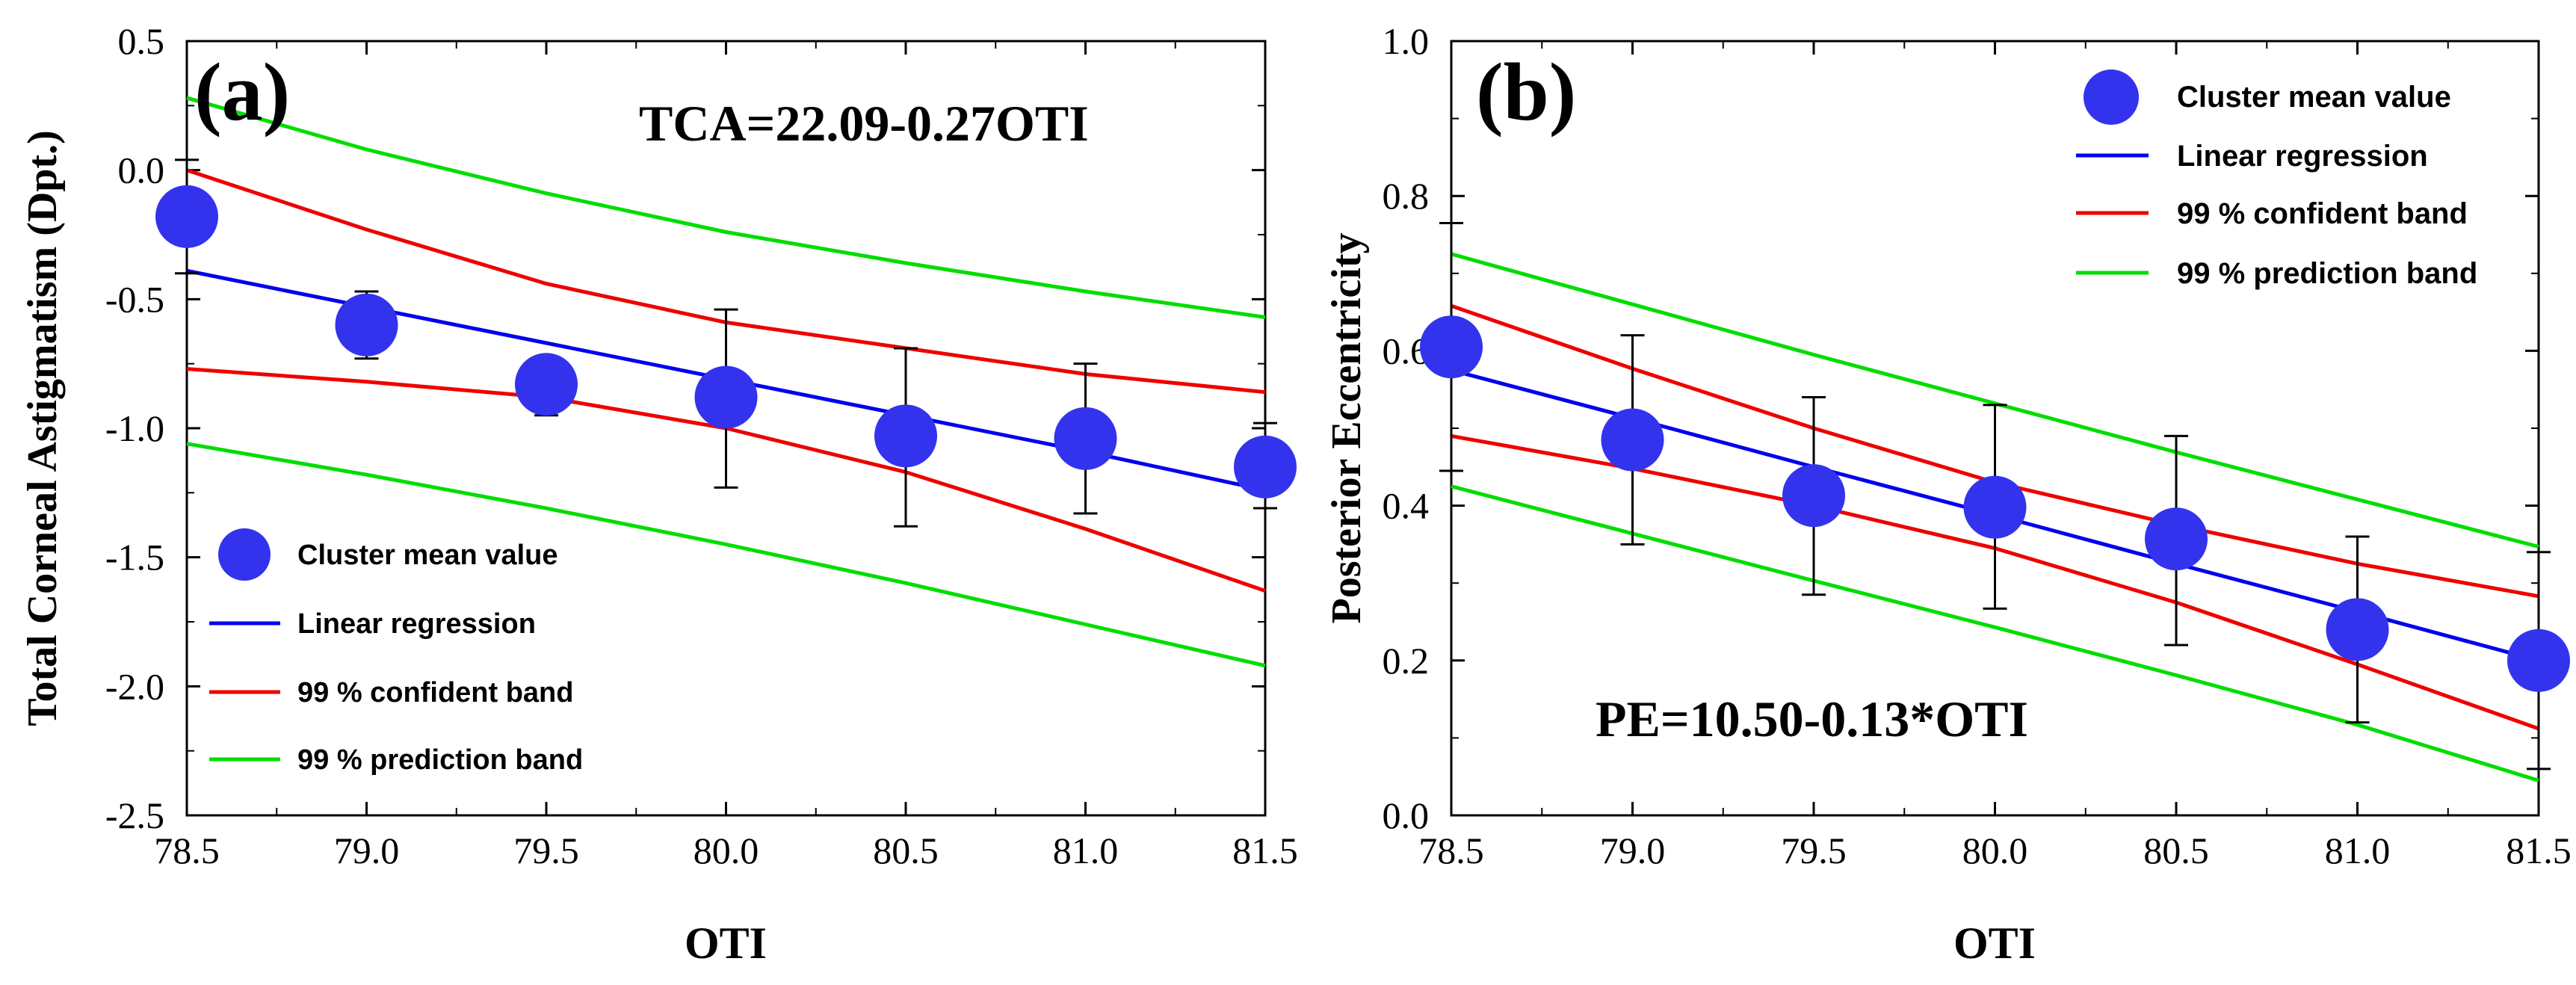  I want to click on panel-label-a: (a), so click(242, 92).